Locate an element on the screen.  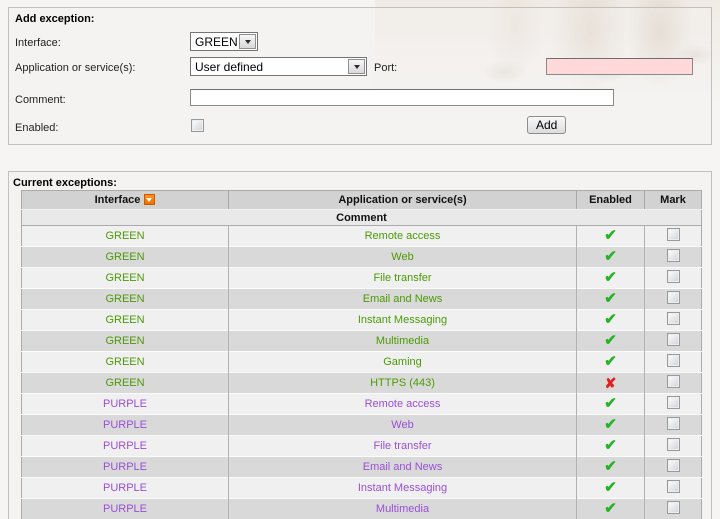
enabled-cell: ✘ is located at coordinates (610, 383).